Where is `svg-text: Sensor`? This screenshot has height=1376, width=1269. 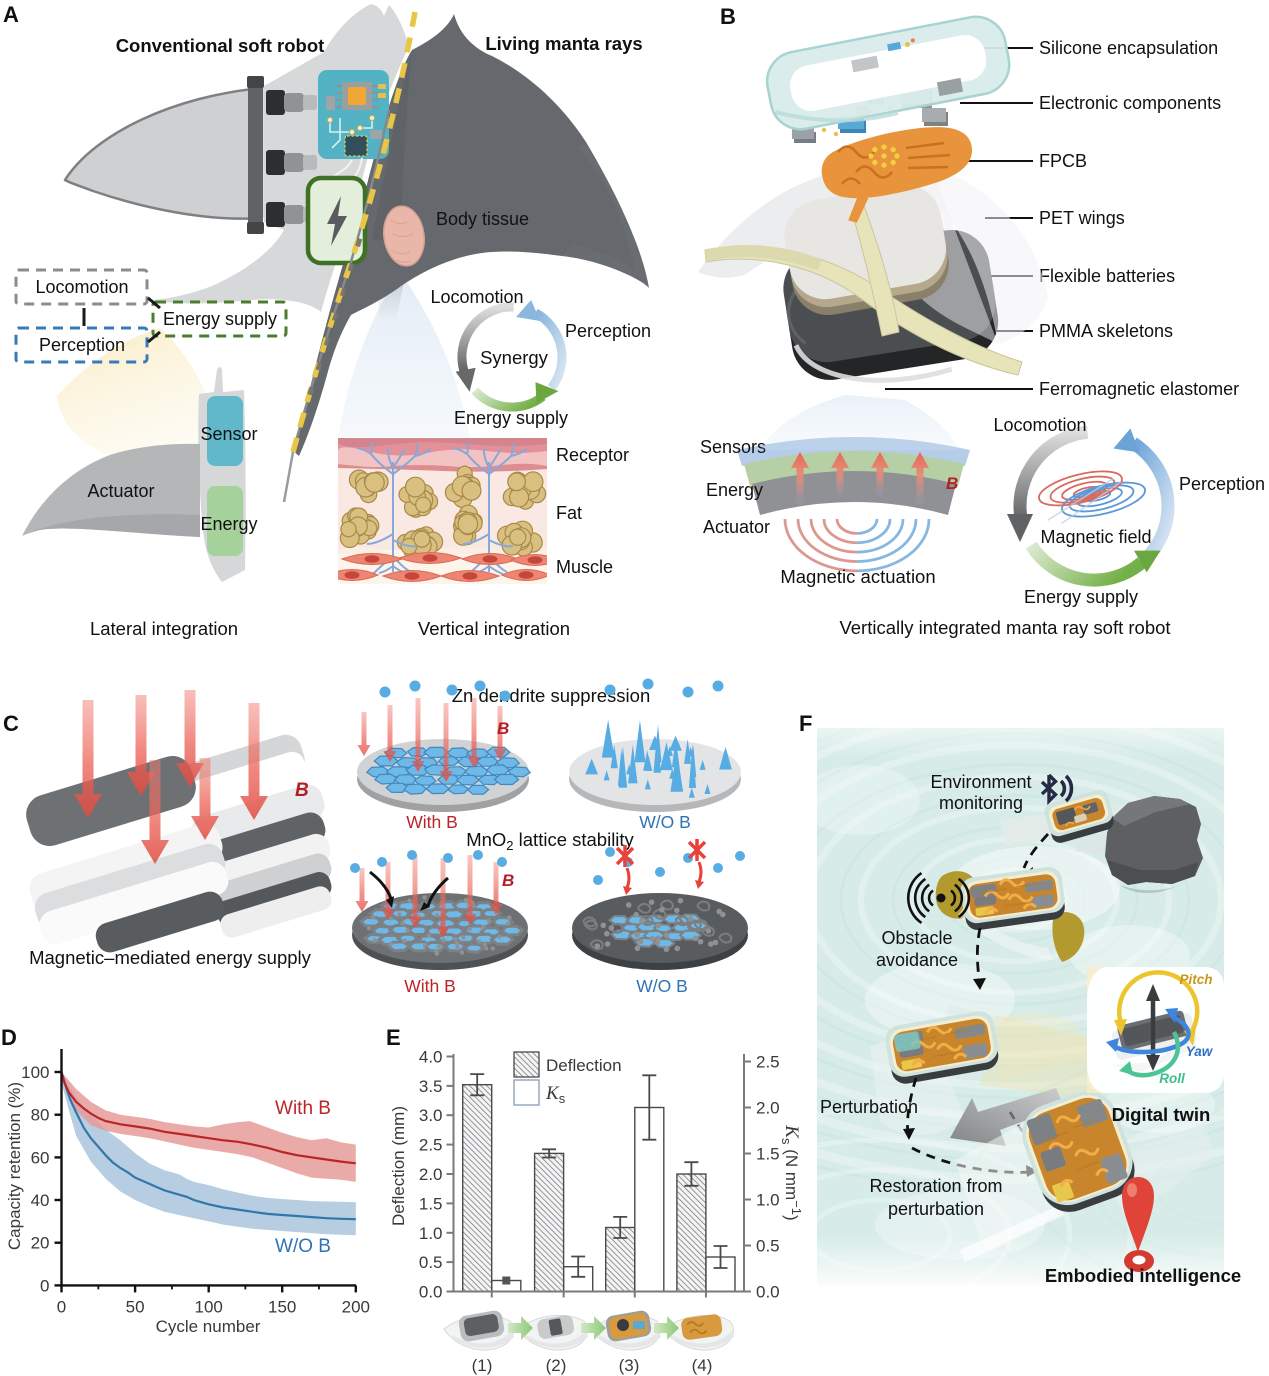 svg-text: Sensor is located at coordinates (228, 434).